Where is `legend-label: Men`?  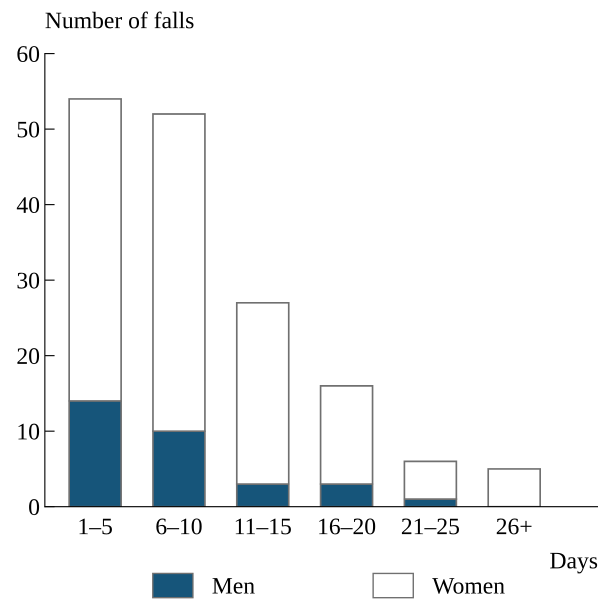 legend-label: Men is located at coordinates (233, 586).